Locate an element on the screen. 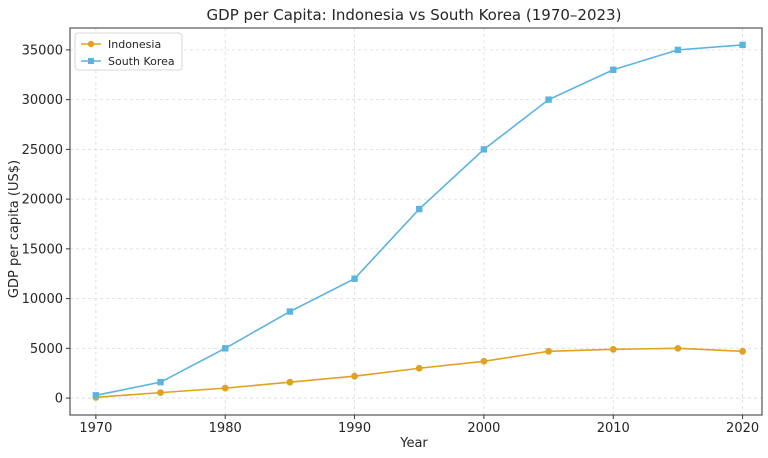 This screenshot has height=458, width=768. indonesia-line is located at coordinates (419, 373).